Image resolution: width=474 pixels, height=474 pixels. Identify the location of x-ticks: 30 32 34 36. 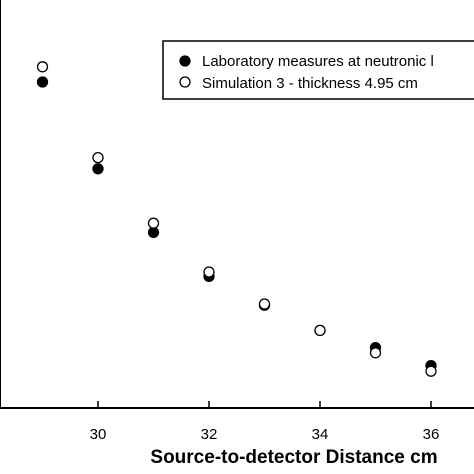
(265, 422).